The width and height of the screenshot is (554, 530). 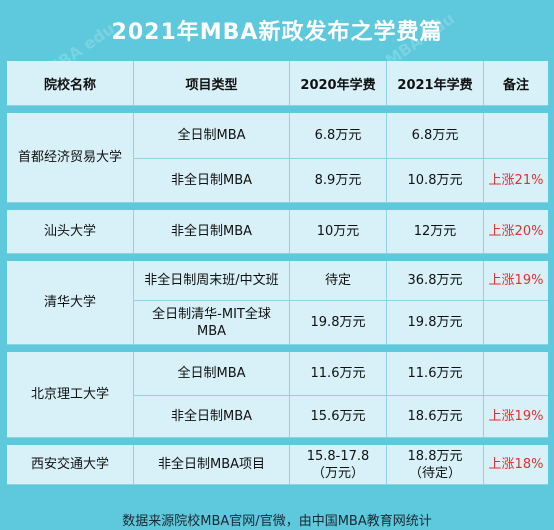 What do you see at coordinates (435, 417) in the screenshot?
I see `fee-2021: 18.6万元` at bounding box center [435, 417].